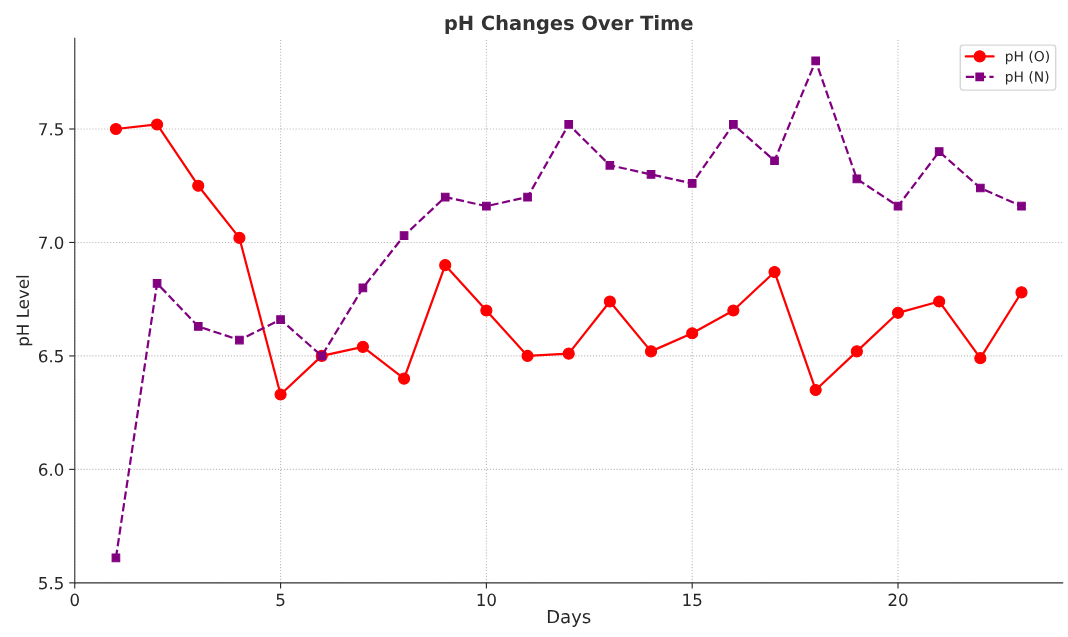  Describe the element at coordinates (51, 129) in the screenshot. I see `y-tick-label: 7.5` at that location.